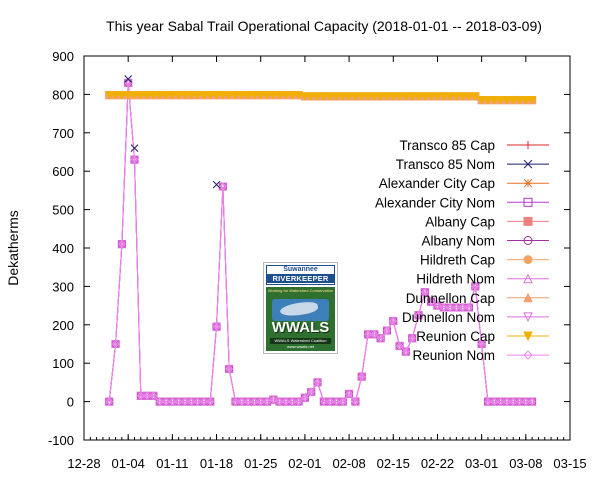 The width and height of the screenshot is (600, 480). Describe the element at coordinates (462, 202) in the screenshot. I see `legend-entry: Alexander City Nom` at that location.